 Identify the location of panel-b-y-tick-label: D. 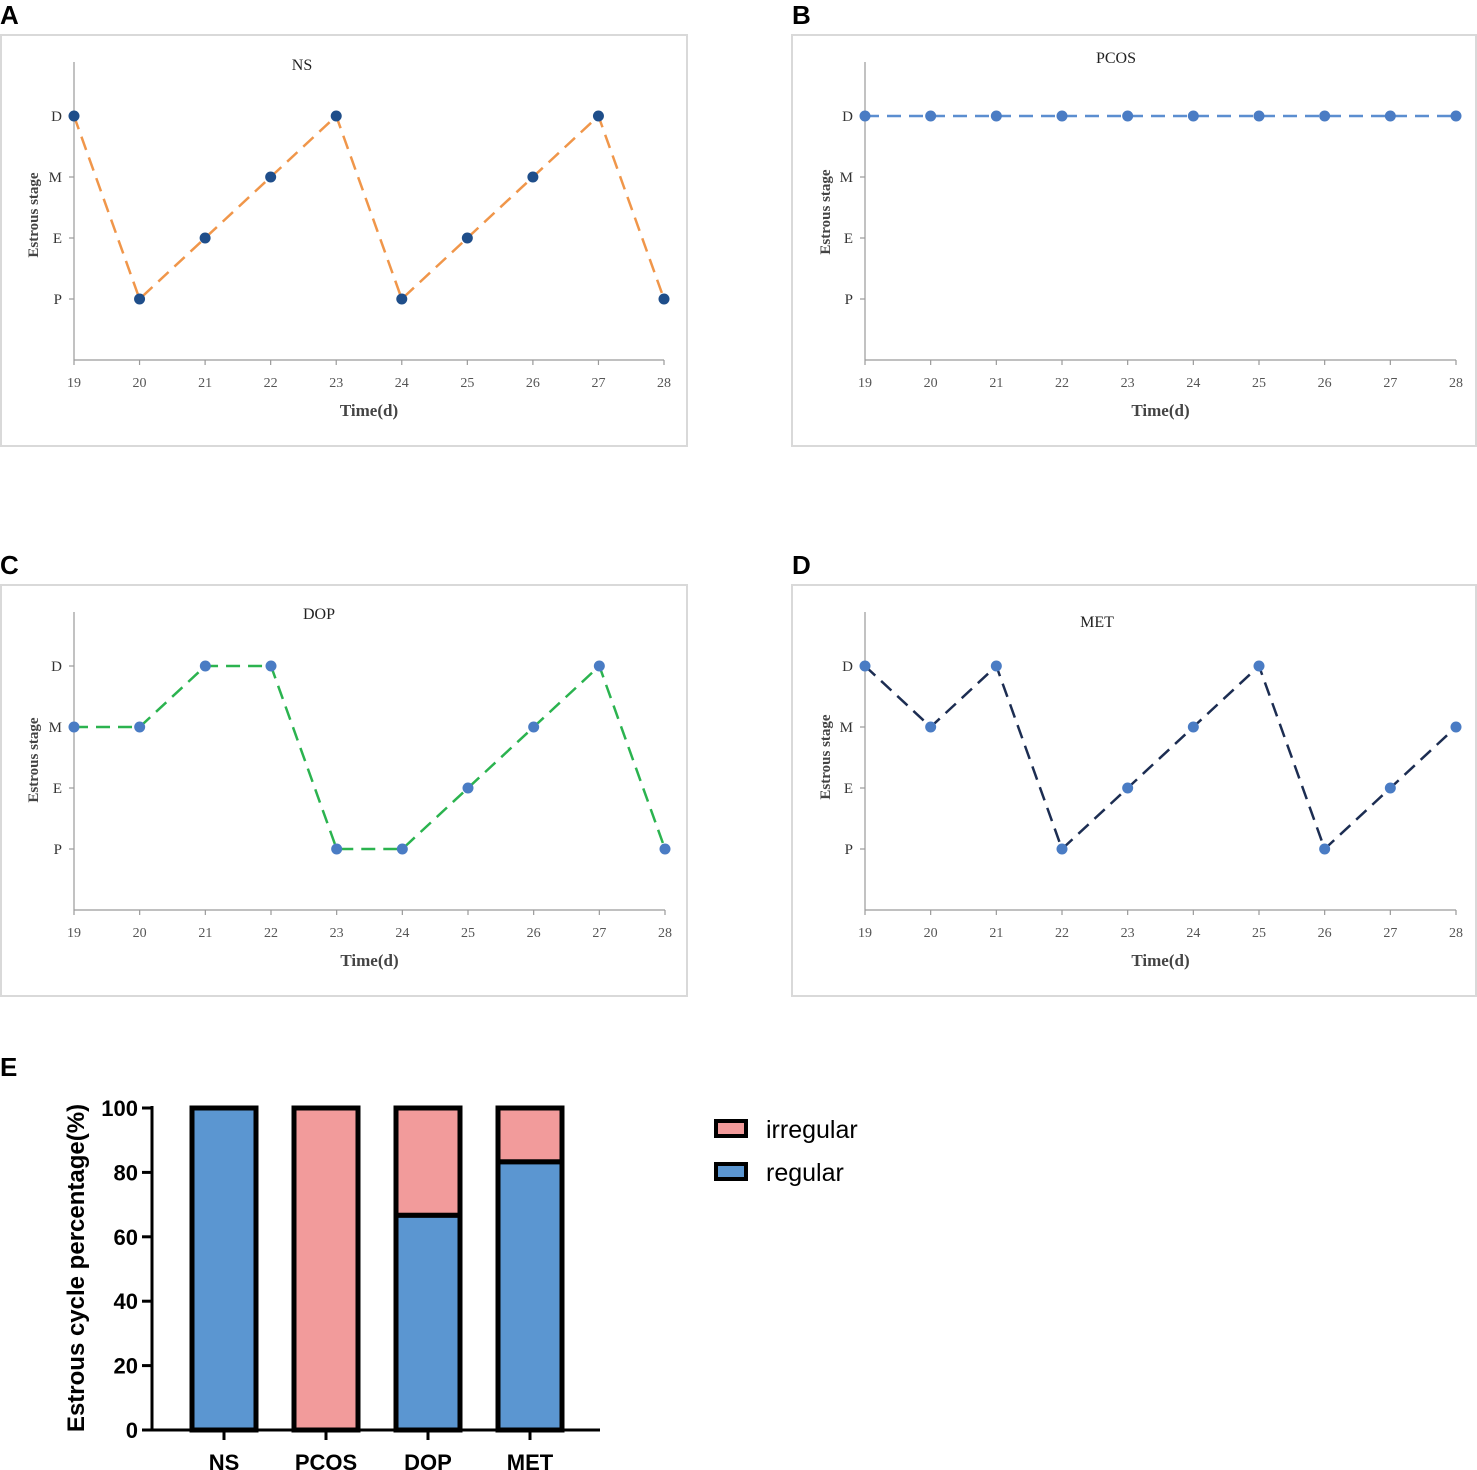
(847, 117).